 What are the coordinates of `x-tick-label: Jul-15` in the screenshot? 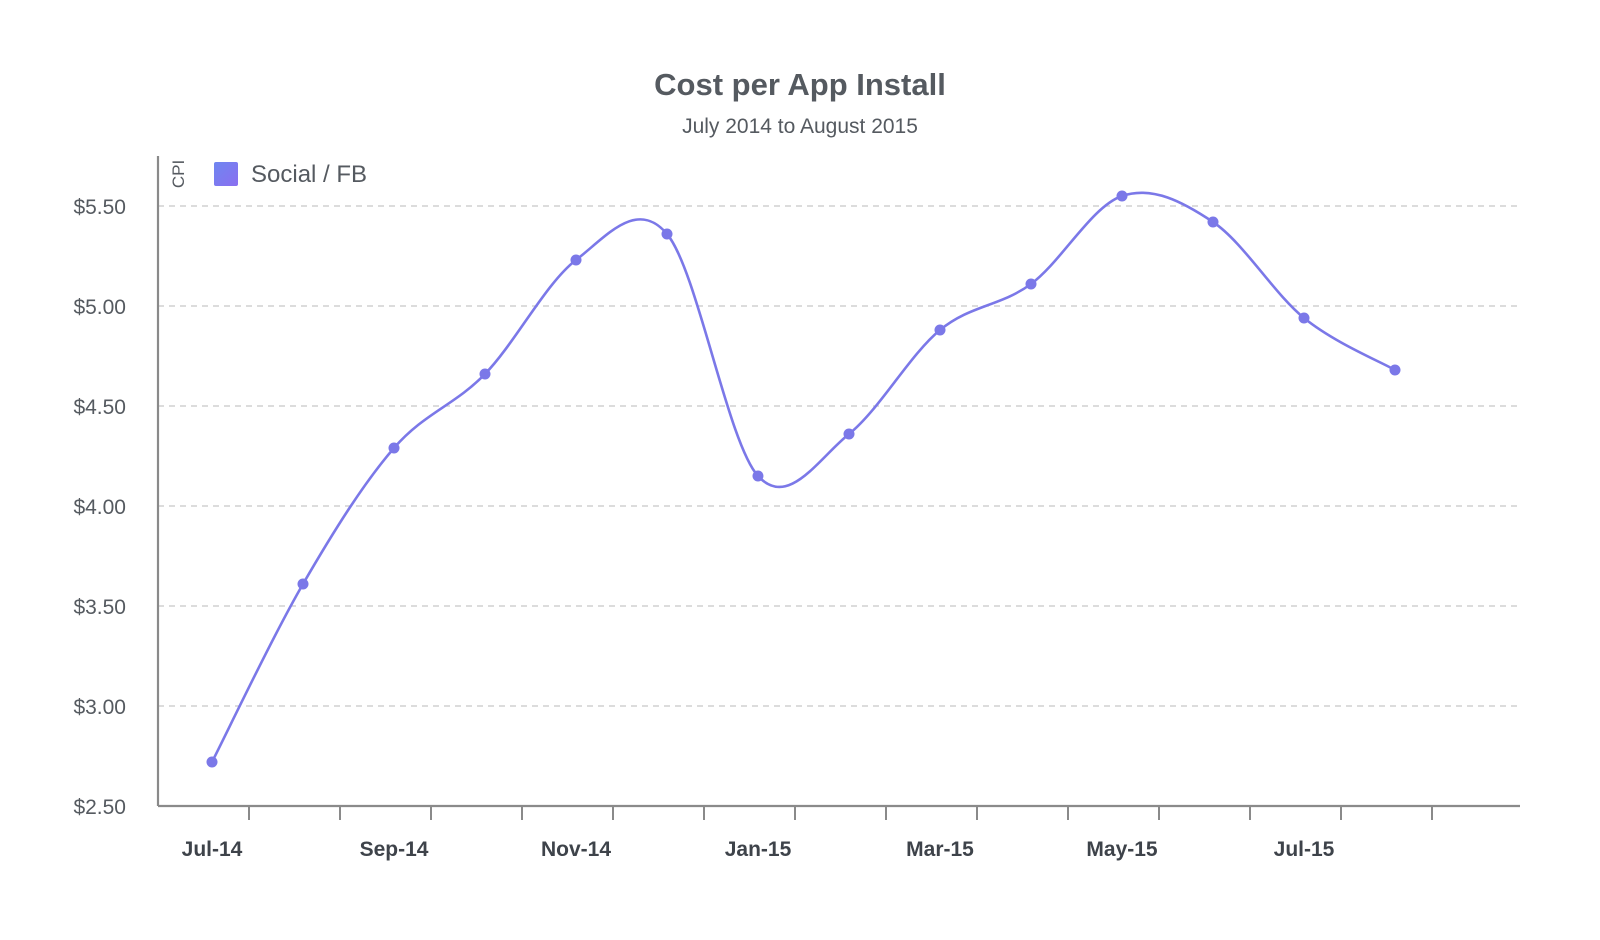 It's located at (1304, 849).